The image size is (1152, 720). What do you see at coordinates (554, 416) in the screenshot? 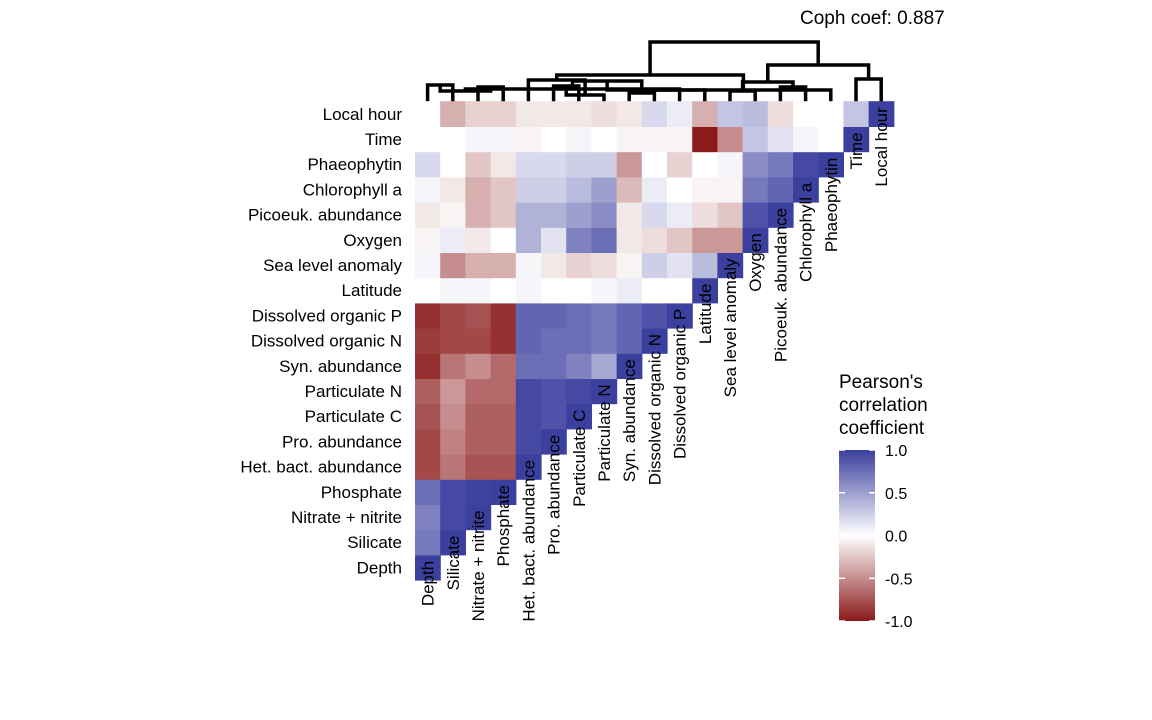
I see `heatmap-cell-particulate-c-pro-abundance` at bounding box center [554, 416].